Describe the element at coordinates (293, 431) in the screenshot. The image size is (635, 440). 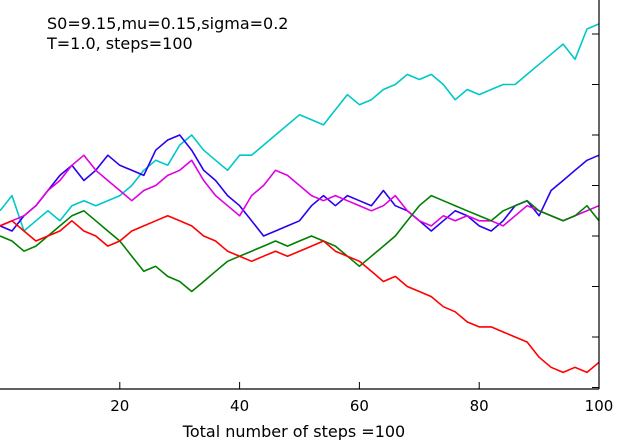
I see `x-axis-label: Total number of steps =100` at that location.